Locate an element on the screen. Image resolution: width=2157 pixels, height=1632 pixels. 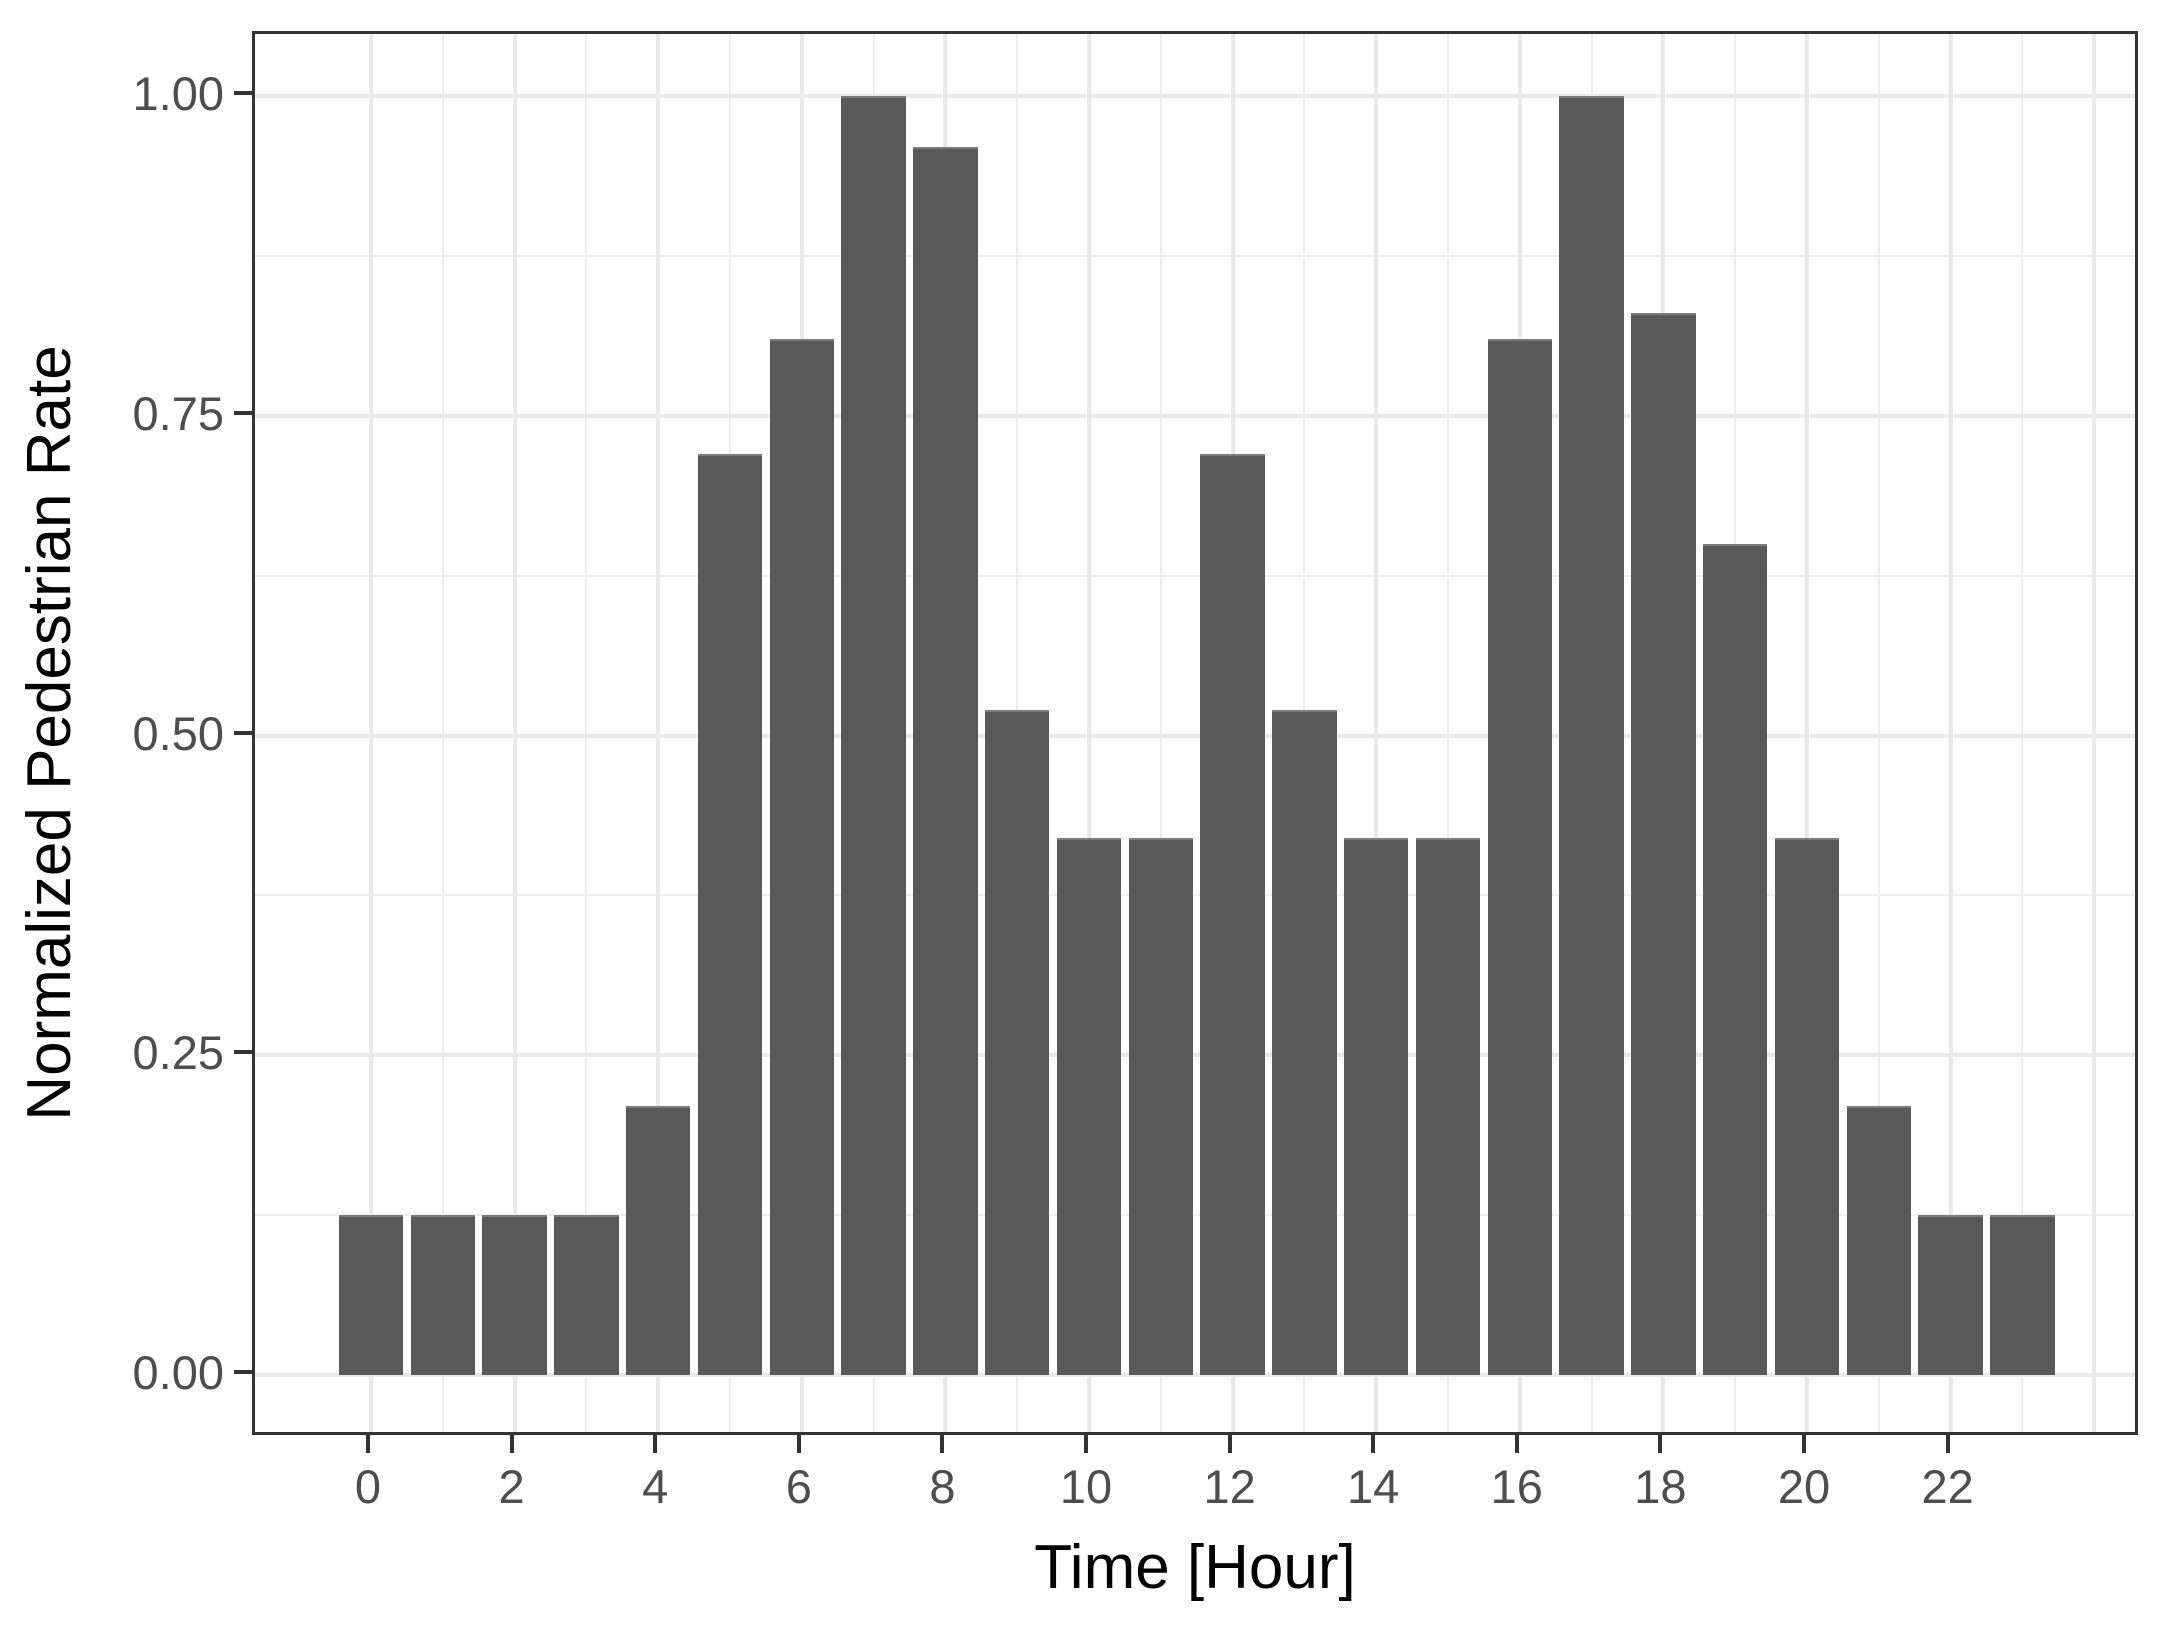
x-axis-title: Time [Hour] is located at coordinates (1195, 1567).